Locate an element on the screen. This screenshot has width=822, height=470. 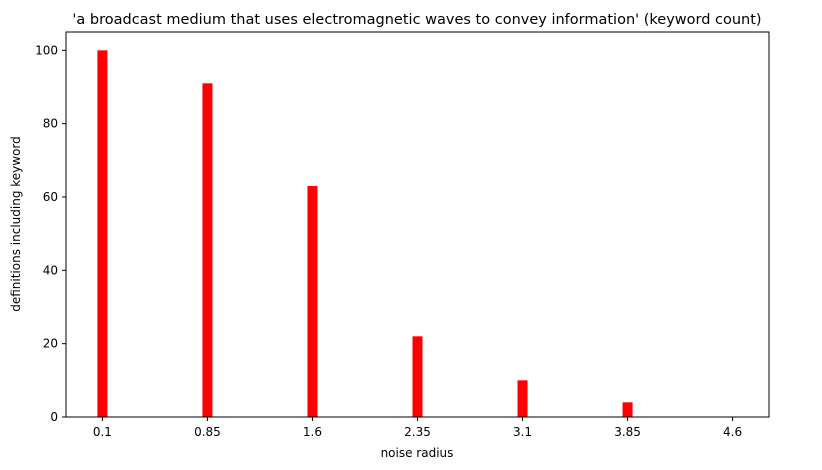
x-tick-label: 1.6 is located at coordinates (312, 432).